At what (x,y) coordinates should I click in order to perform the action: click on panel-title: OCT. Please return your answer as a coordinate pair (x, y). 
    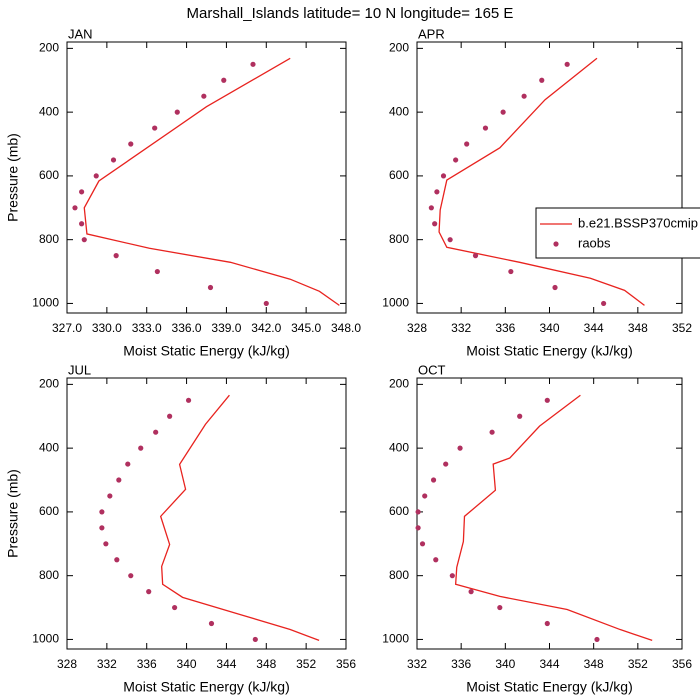
    Looking at the image, I should click on (432, 369).